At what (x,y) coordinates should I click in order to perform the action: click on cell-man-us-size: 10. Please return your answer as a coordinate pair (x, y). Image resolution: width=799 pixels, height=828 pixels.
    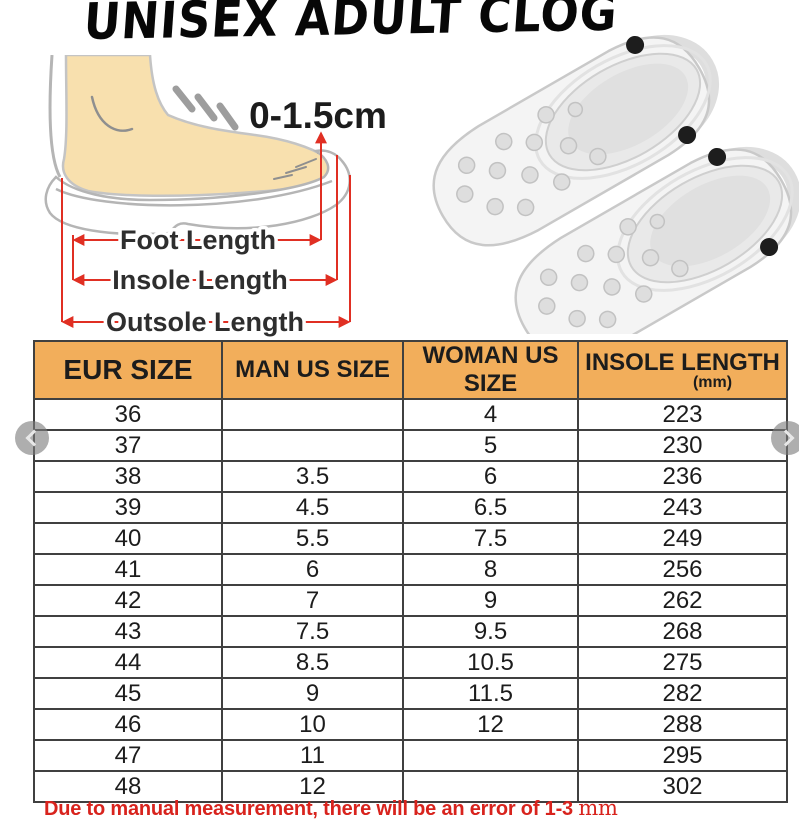
    Looking at the image, I should click on (312, 724).